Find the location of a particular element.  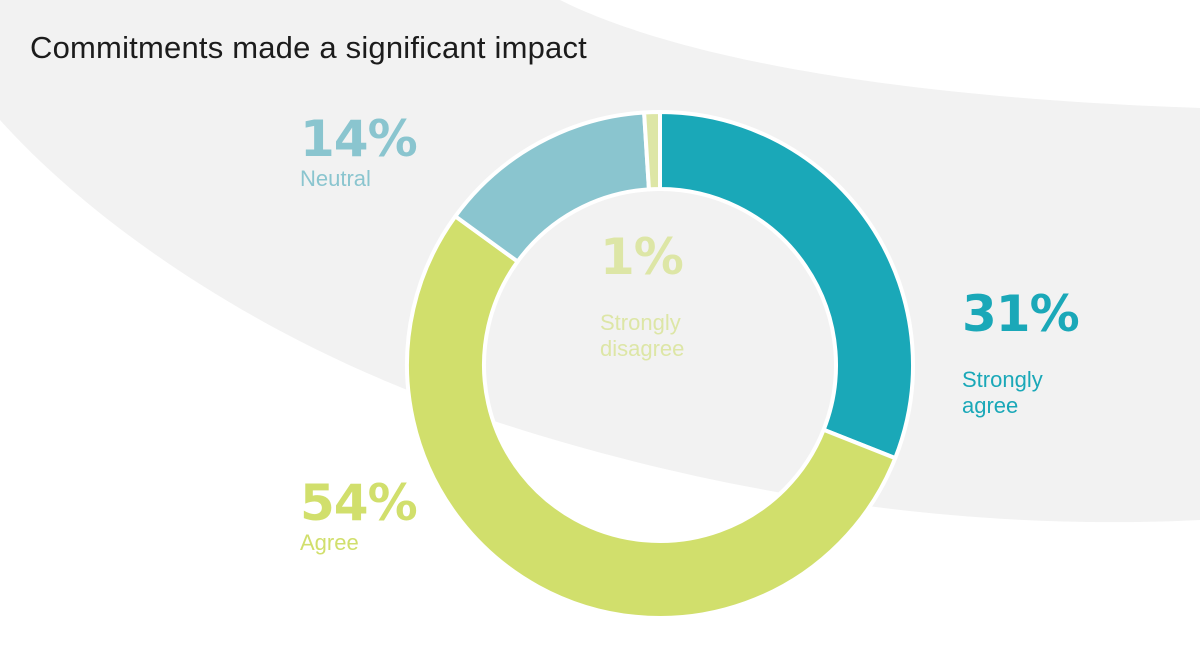

slice-label-neutral: 14% Neutral is located at coordinates (359, 151).